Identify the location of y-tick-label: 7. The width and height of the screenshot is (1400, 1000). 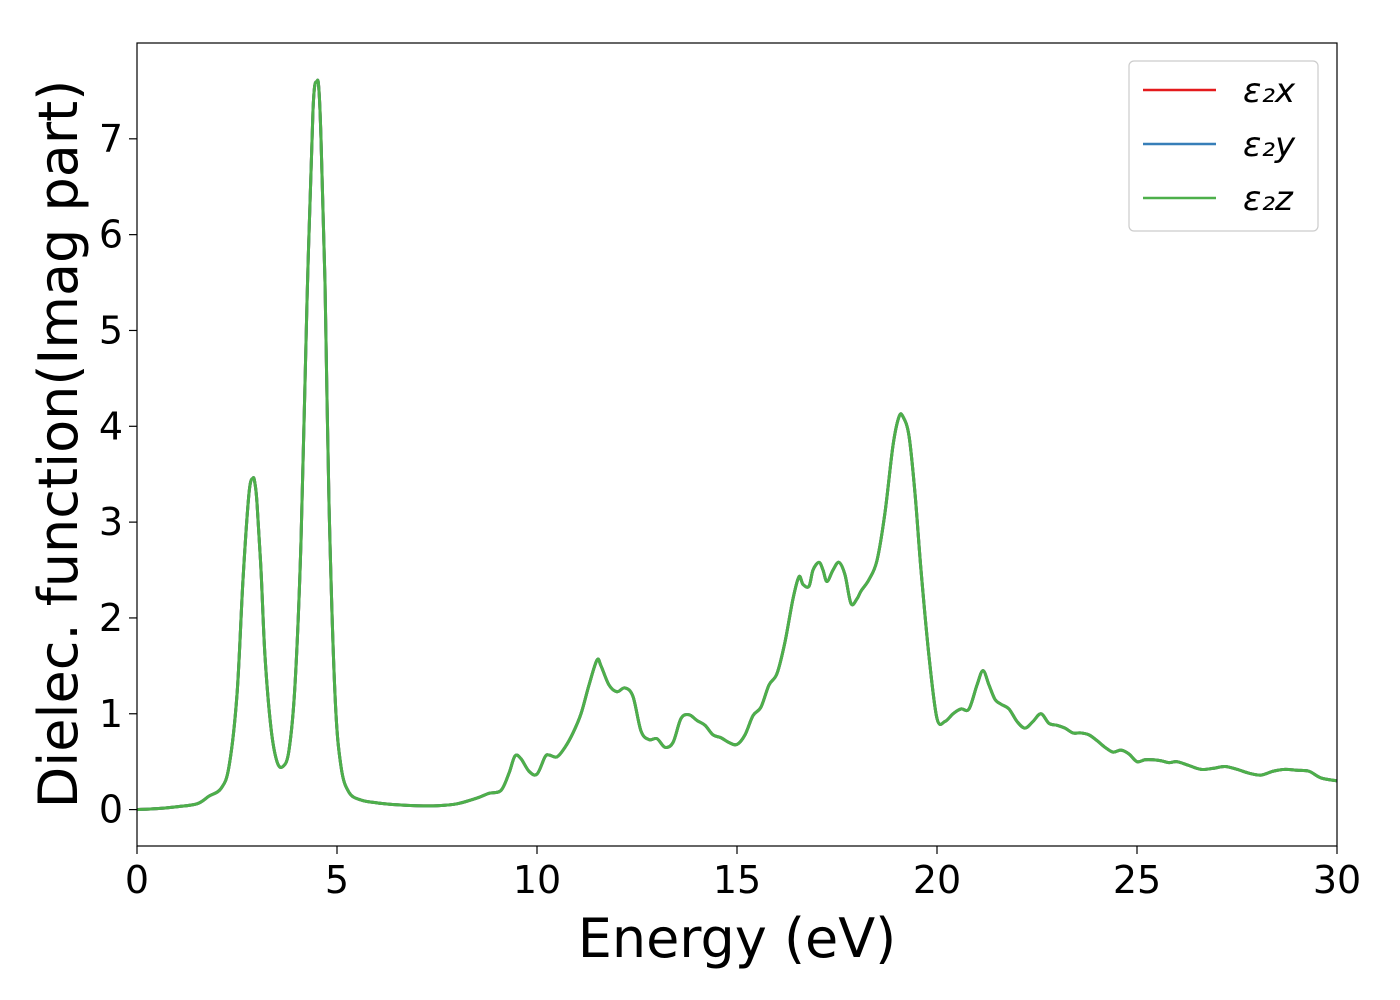
(111, 139).